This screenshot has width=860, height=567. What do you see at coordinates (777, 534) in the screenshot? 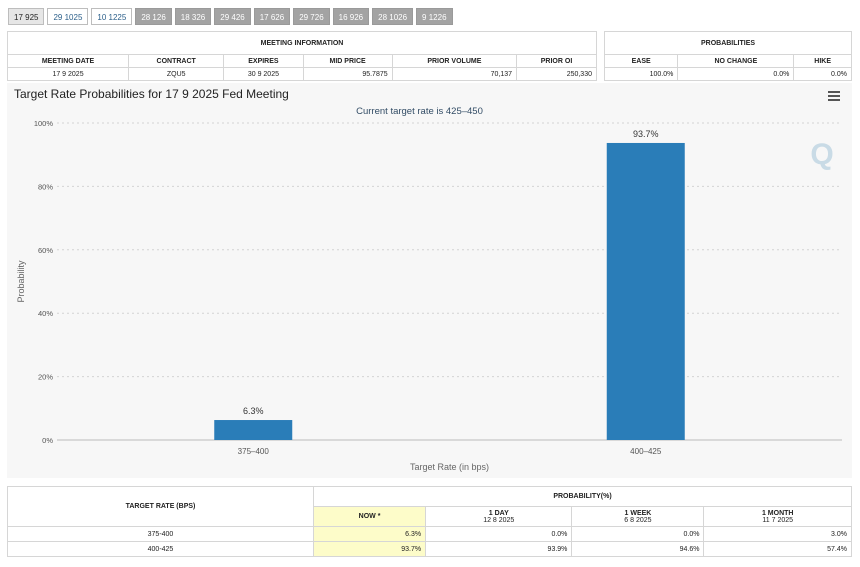
I see `prob-1month-cell: 3.0%` at bounding box center [777, 534].